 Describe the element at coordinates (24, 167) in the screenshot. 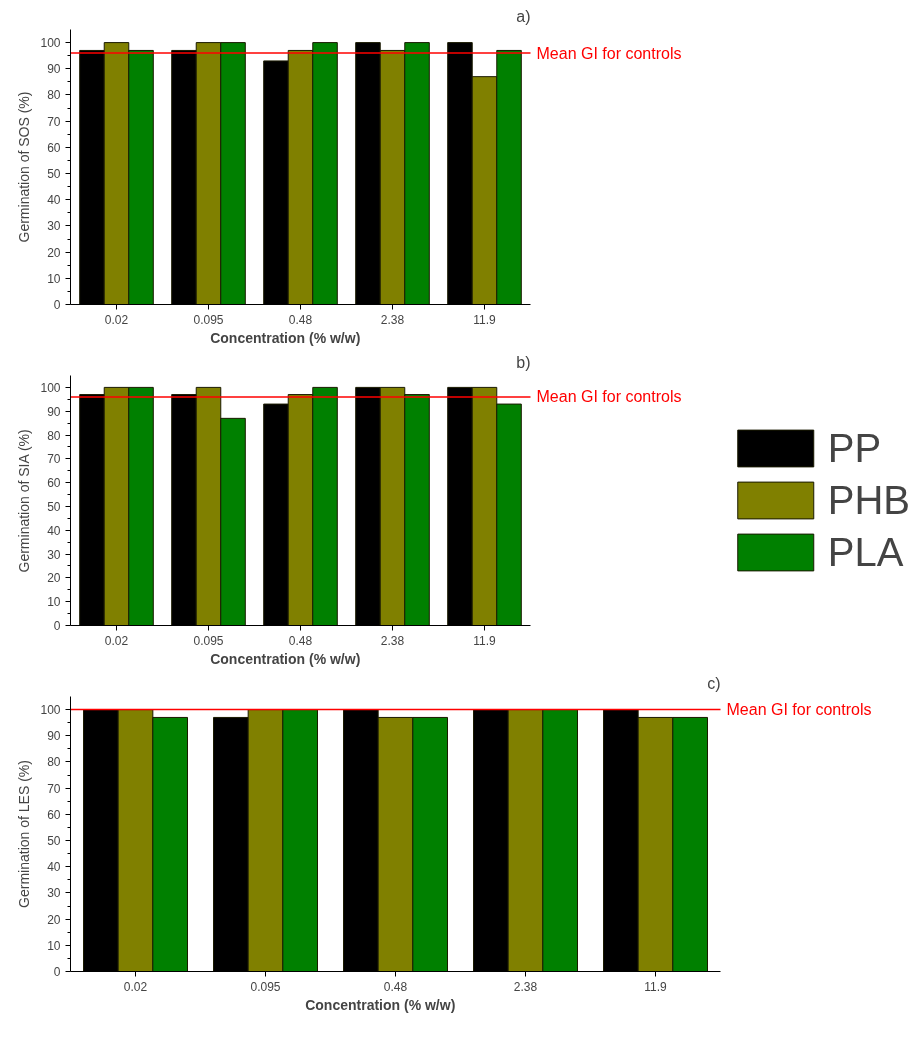

I see `y-axis-title: Germination of SOS (%)` at that location.